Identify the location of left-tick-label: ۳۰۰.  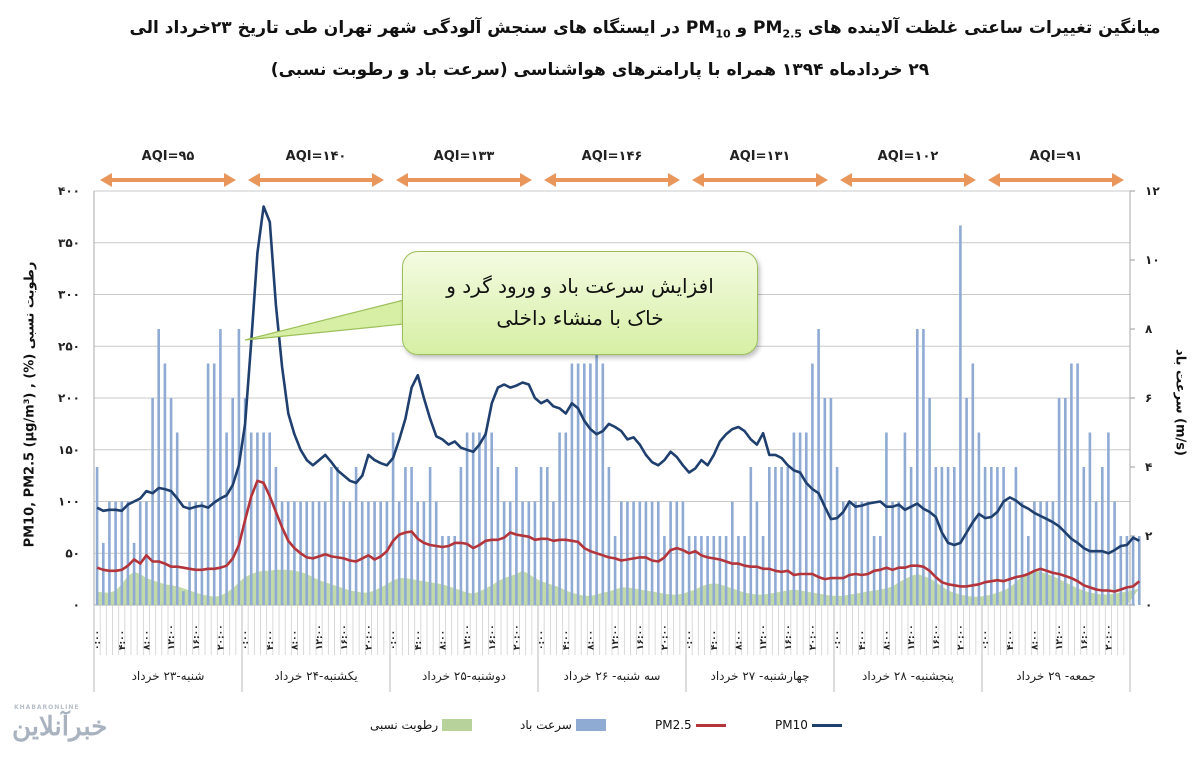
(69, 295).